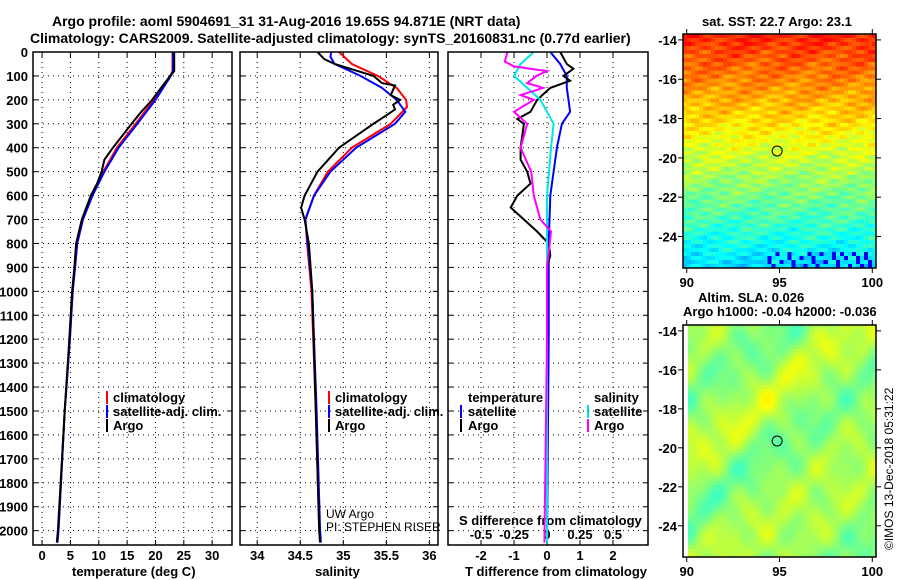 Image resolution: width=900 pixels, height=580 pixels. I want to click on legend-temperature-title: temperature, so click(505, 397).